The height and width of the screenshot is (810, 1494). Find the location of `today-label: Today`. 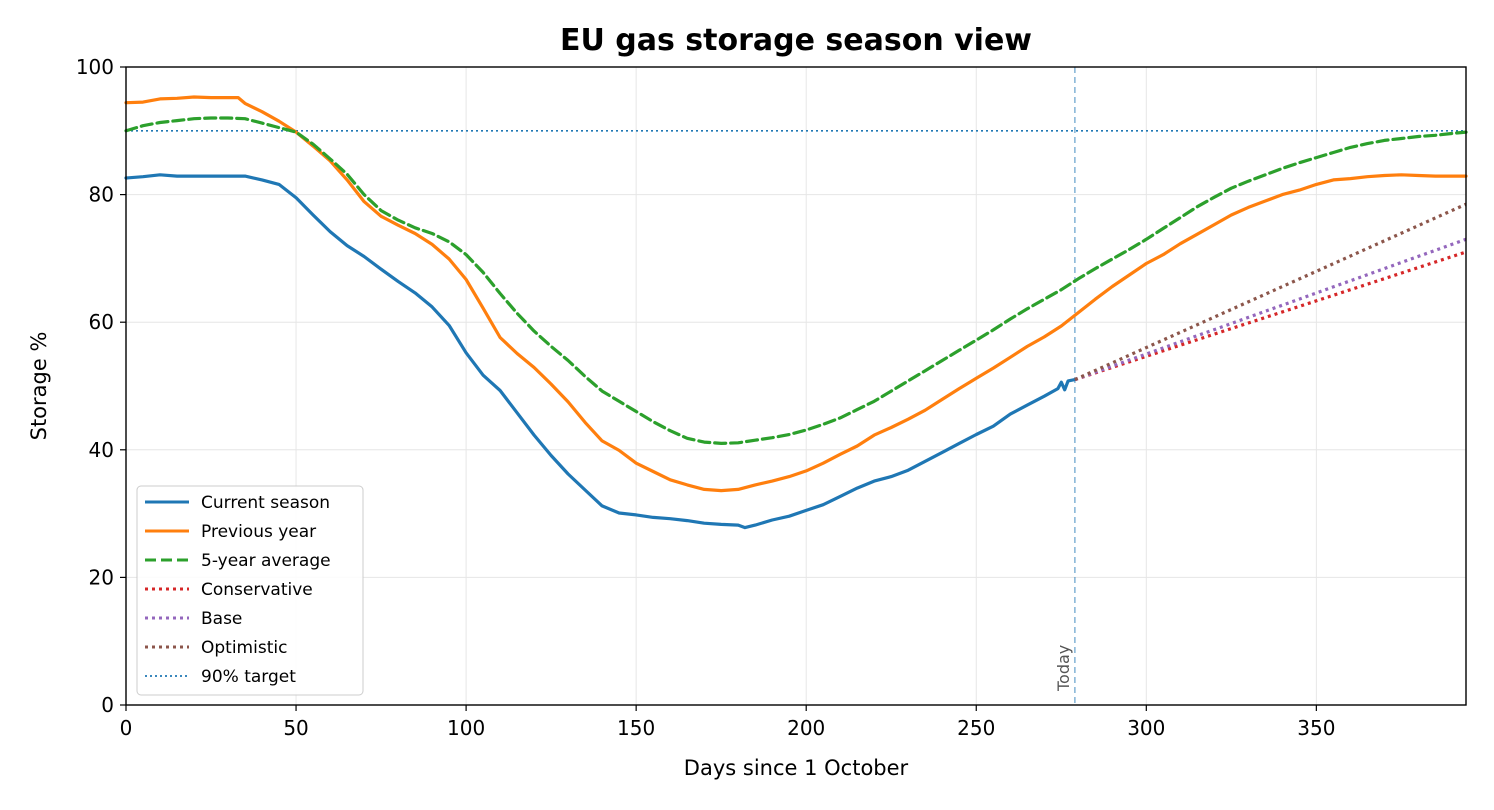

today-label: Today is located at coordinates (1063, 668).